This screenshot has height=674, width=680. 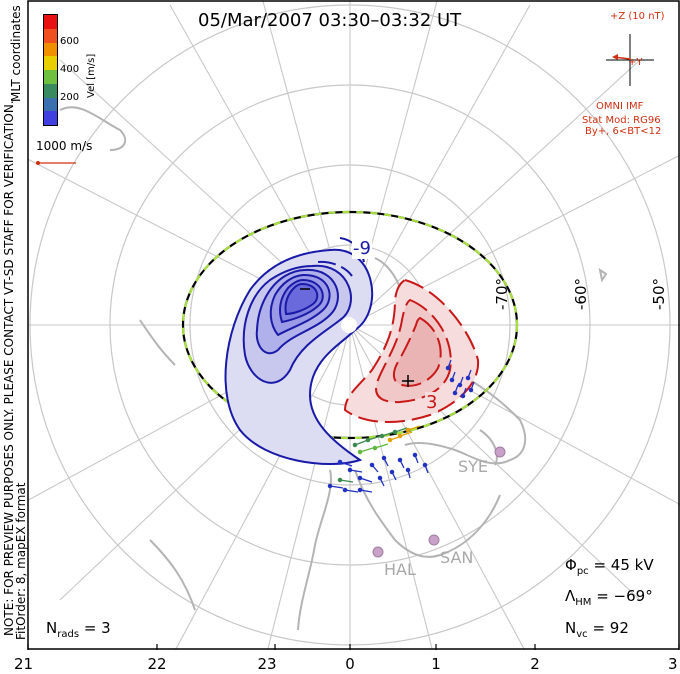 What do you see at coordinates (673, 664) in the screenshot?
I see `mlt-label-3: 3` at bounding box center [673, 664].